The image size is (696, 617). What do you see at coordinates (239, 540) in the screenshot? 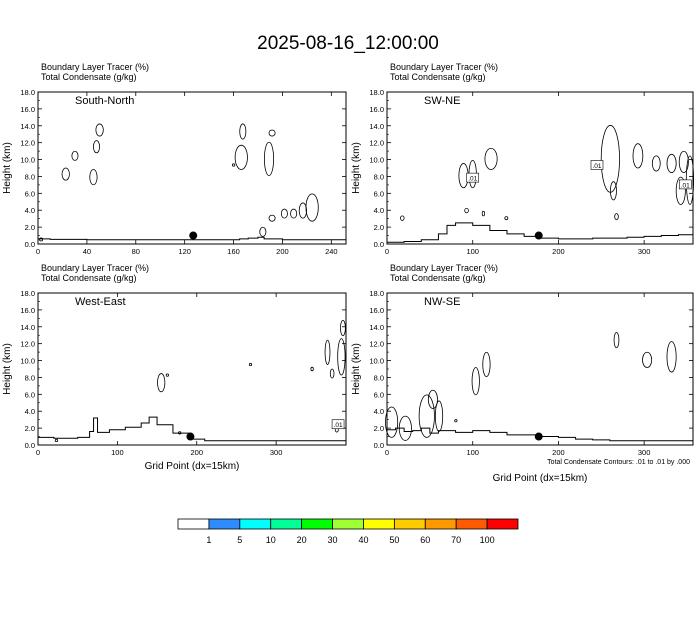
I see `colorbar-label: 5` at bounding box center [239, 540].